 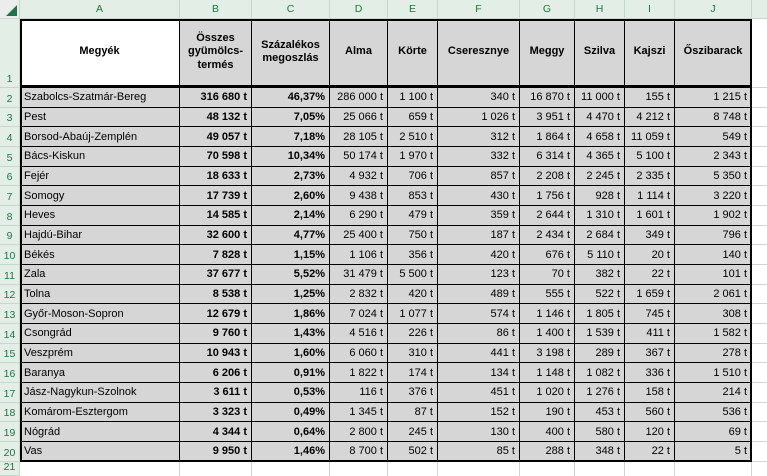 What do you see at coordinates (10, 157) in the screenshot?
I see `row-header-5: 5` at bounding box center [10, 157].